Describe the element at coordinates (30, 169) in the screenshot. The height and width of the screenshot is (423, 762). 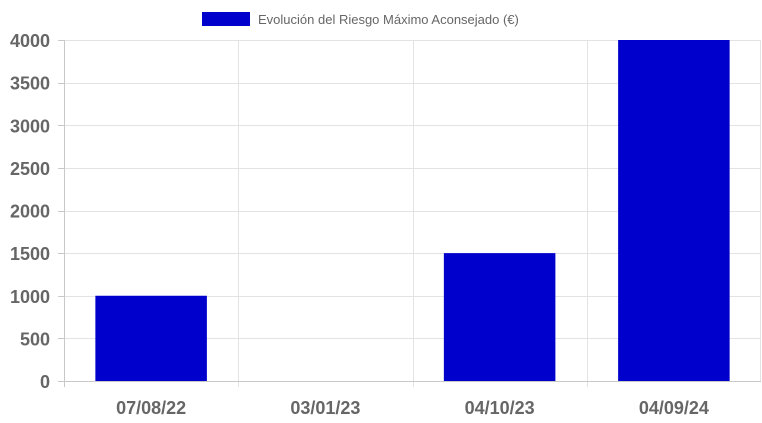
I see `y-tick-label: 2500` at that location.